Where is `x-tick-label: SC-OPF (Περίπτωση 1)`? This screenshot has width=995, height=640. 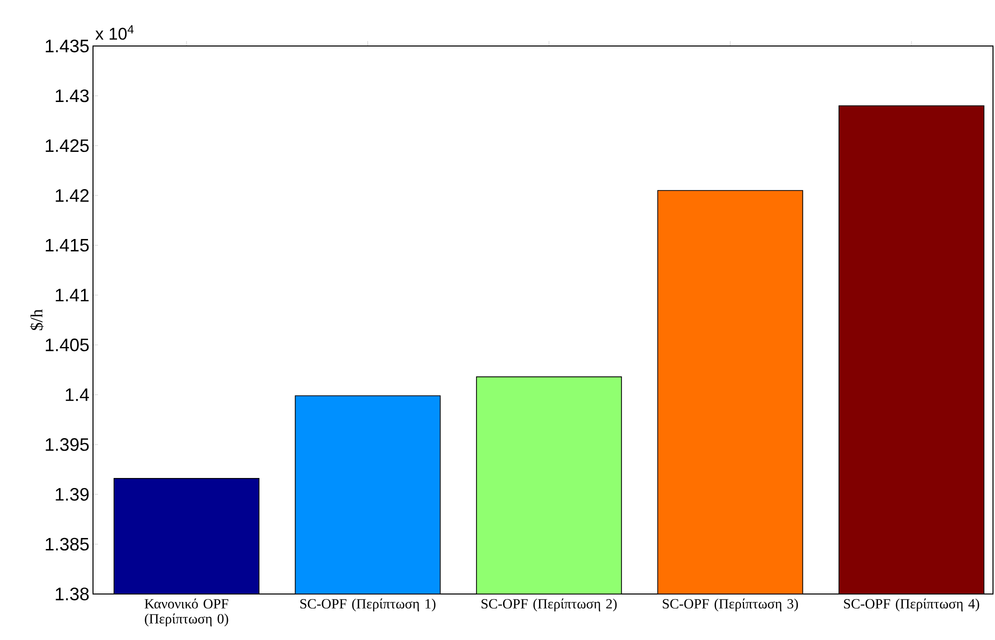 x-tick-label: SC-OPF (Περίπτωση 1) is located at coordinates (368, 605).